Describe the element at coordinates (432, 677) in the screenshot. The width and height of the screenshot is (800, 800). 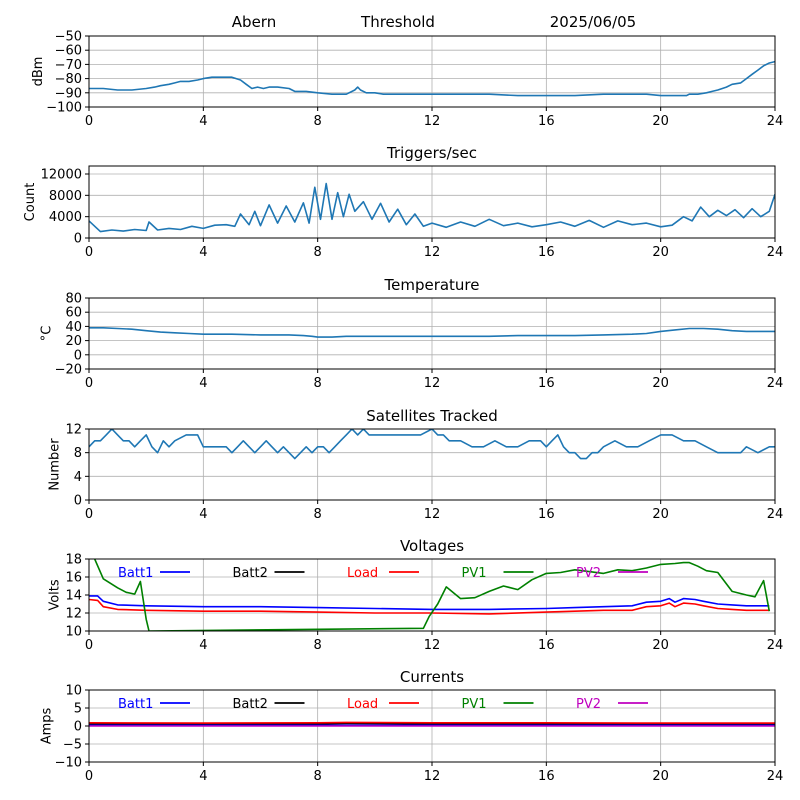
I see `chart-title: Currents` at that location.